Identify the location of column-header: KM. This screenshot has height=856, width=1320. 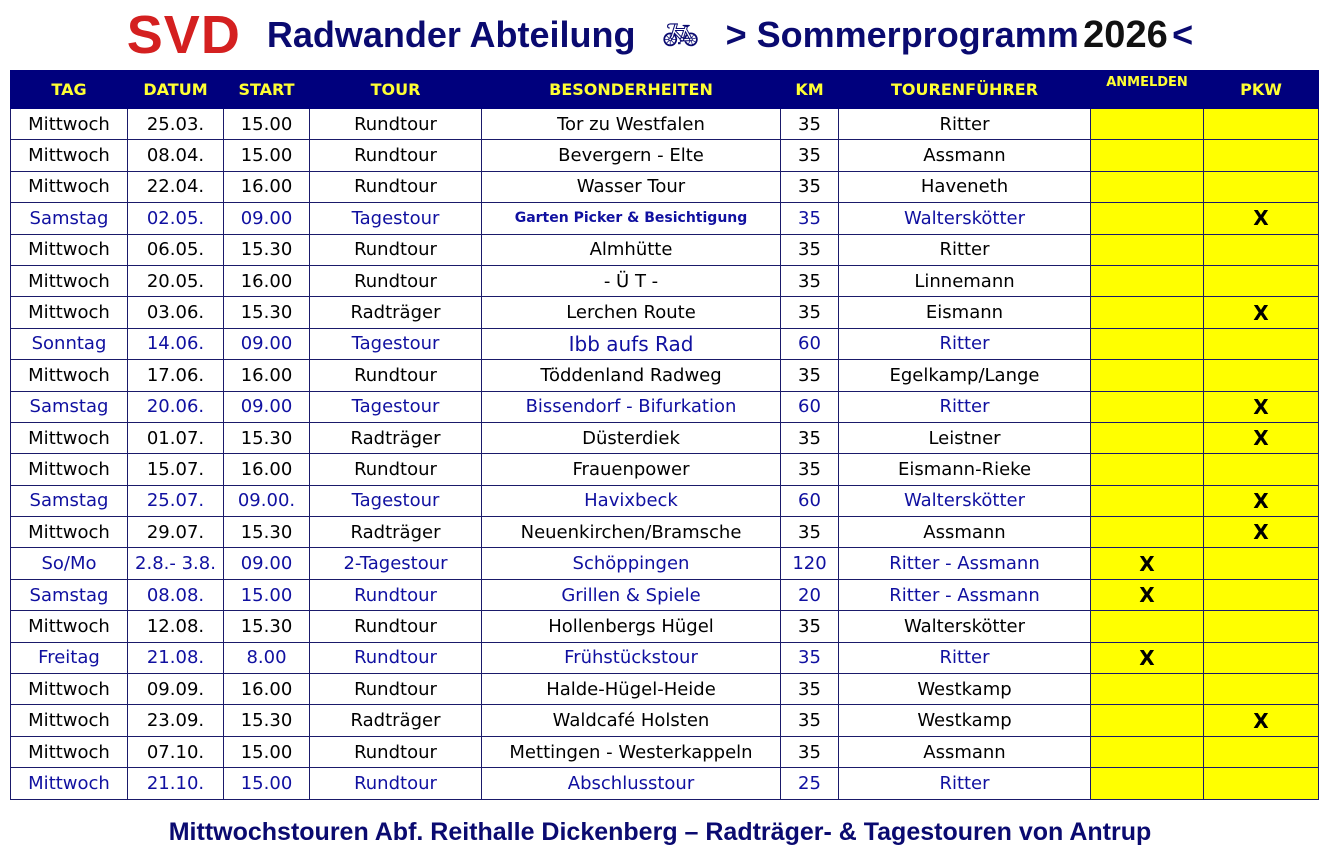
(809, 89).